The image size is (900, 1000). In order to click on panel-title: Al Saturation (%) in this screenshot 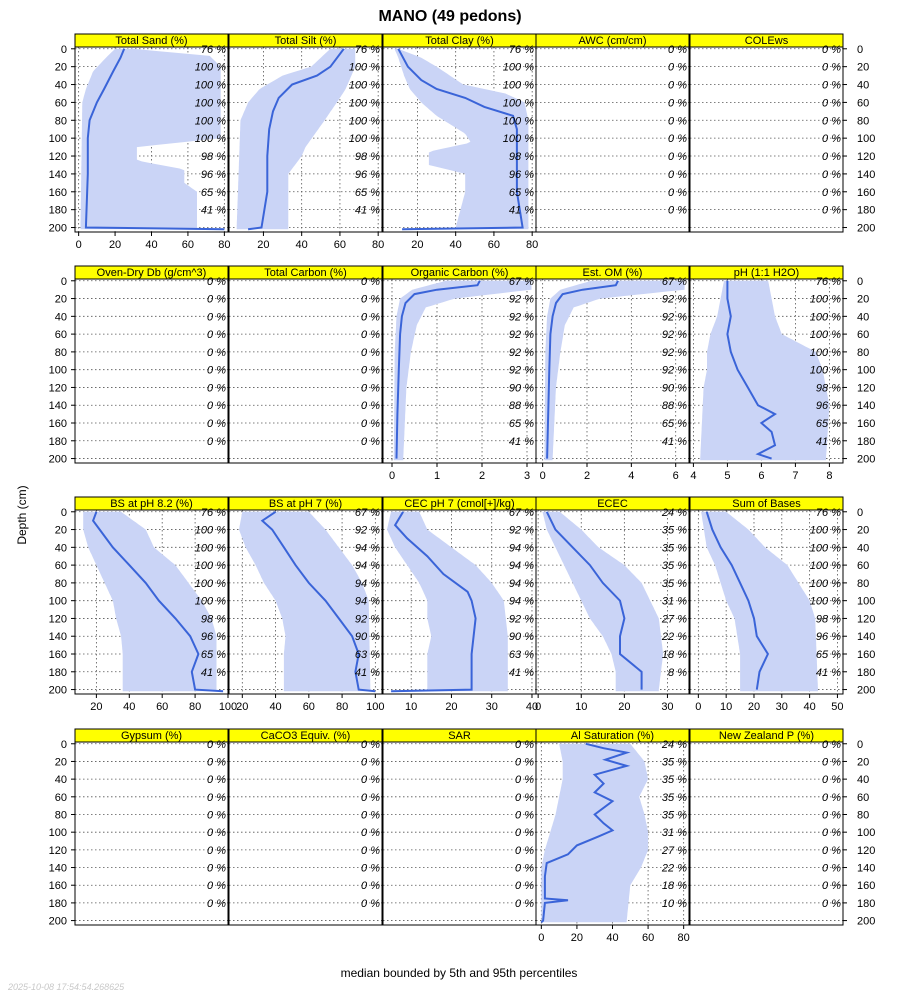, I will do `click(612, 736)`.